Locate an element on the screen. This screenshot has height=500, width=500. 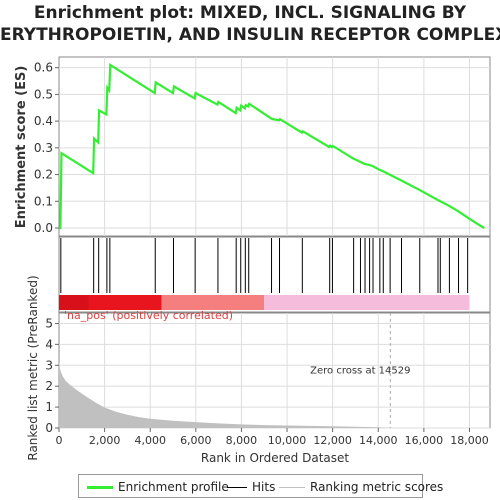
legend-label-hits: Hits is located at coordinates (264, 487).